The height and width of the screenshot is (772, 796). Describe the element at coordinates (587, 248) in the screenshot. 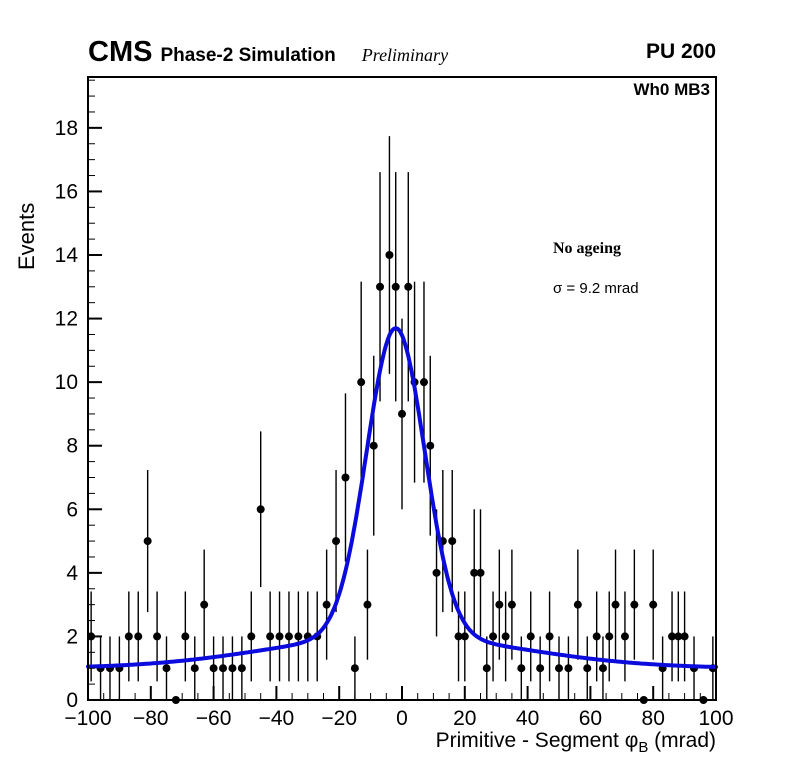

I see `legend-ageing-label: No ageing` at that location.